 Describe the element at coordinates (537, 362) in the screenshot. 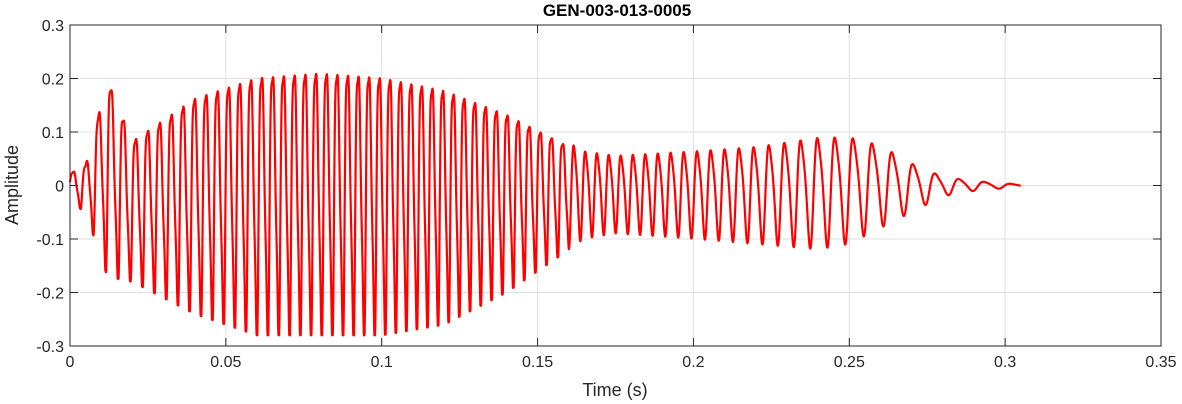

I see `x-tick-label: 0.15` at that location.